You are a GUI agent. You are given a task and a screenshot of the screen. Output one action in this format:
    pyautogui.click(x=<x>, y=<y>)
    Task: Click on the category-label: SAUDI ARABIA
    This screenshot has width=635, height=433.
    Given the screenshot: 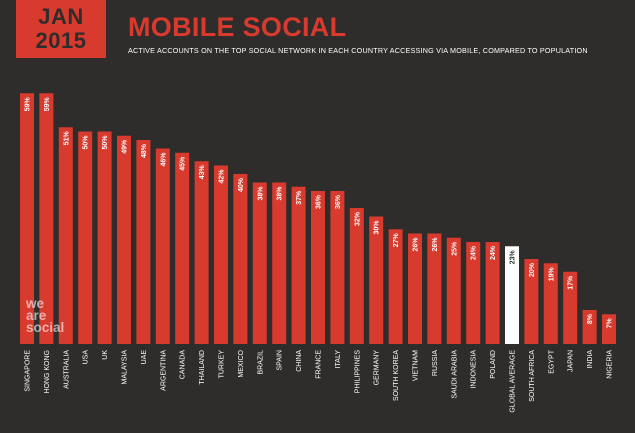 What is the action you would take?
    pyautogui.click(x=454, y=374)
    